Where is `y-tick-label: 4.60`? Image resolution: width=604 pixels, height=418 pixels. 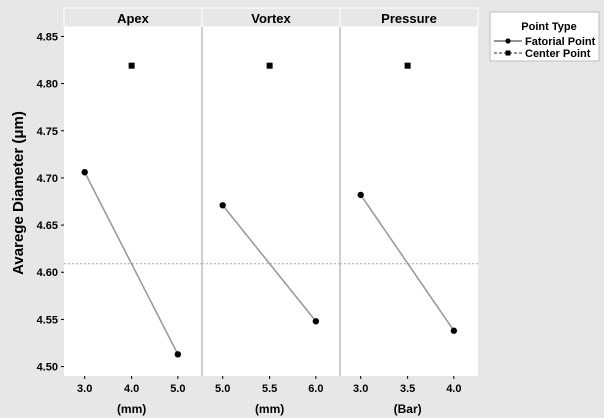
y-tick-label: 4.60 is located at coordinates (47, 273).